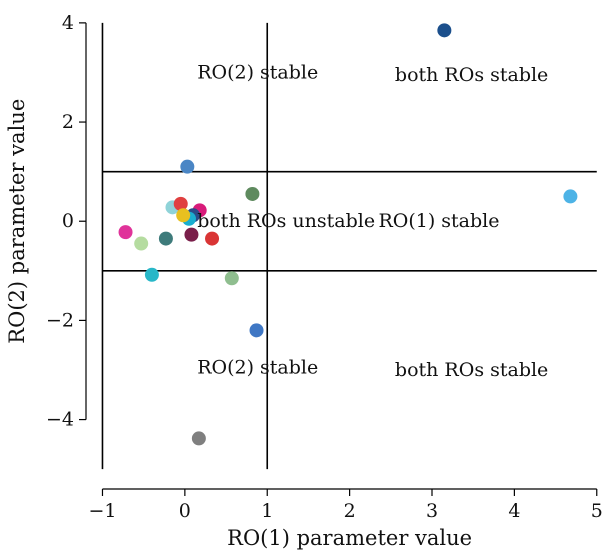  I want to click on y-tick-label: −4, so click(60, 420).